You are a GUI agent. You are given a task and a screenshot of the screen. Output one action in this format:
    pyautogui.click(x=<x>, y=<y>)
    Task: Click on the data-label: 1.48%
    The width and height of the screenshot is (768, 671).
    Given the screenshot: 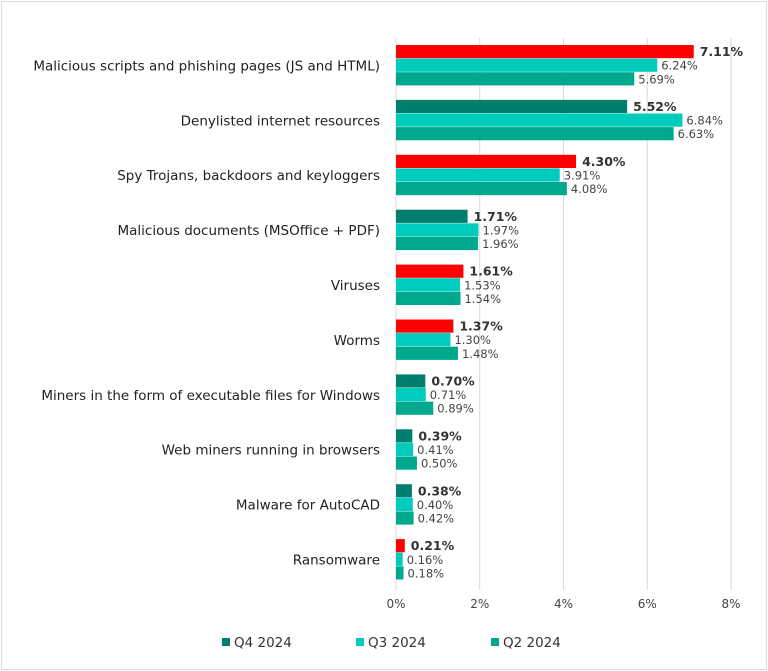 What is the action you would take?
    pyautogui.click(x=480, y=354)
    